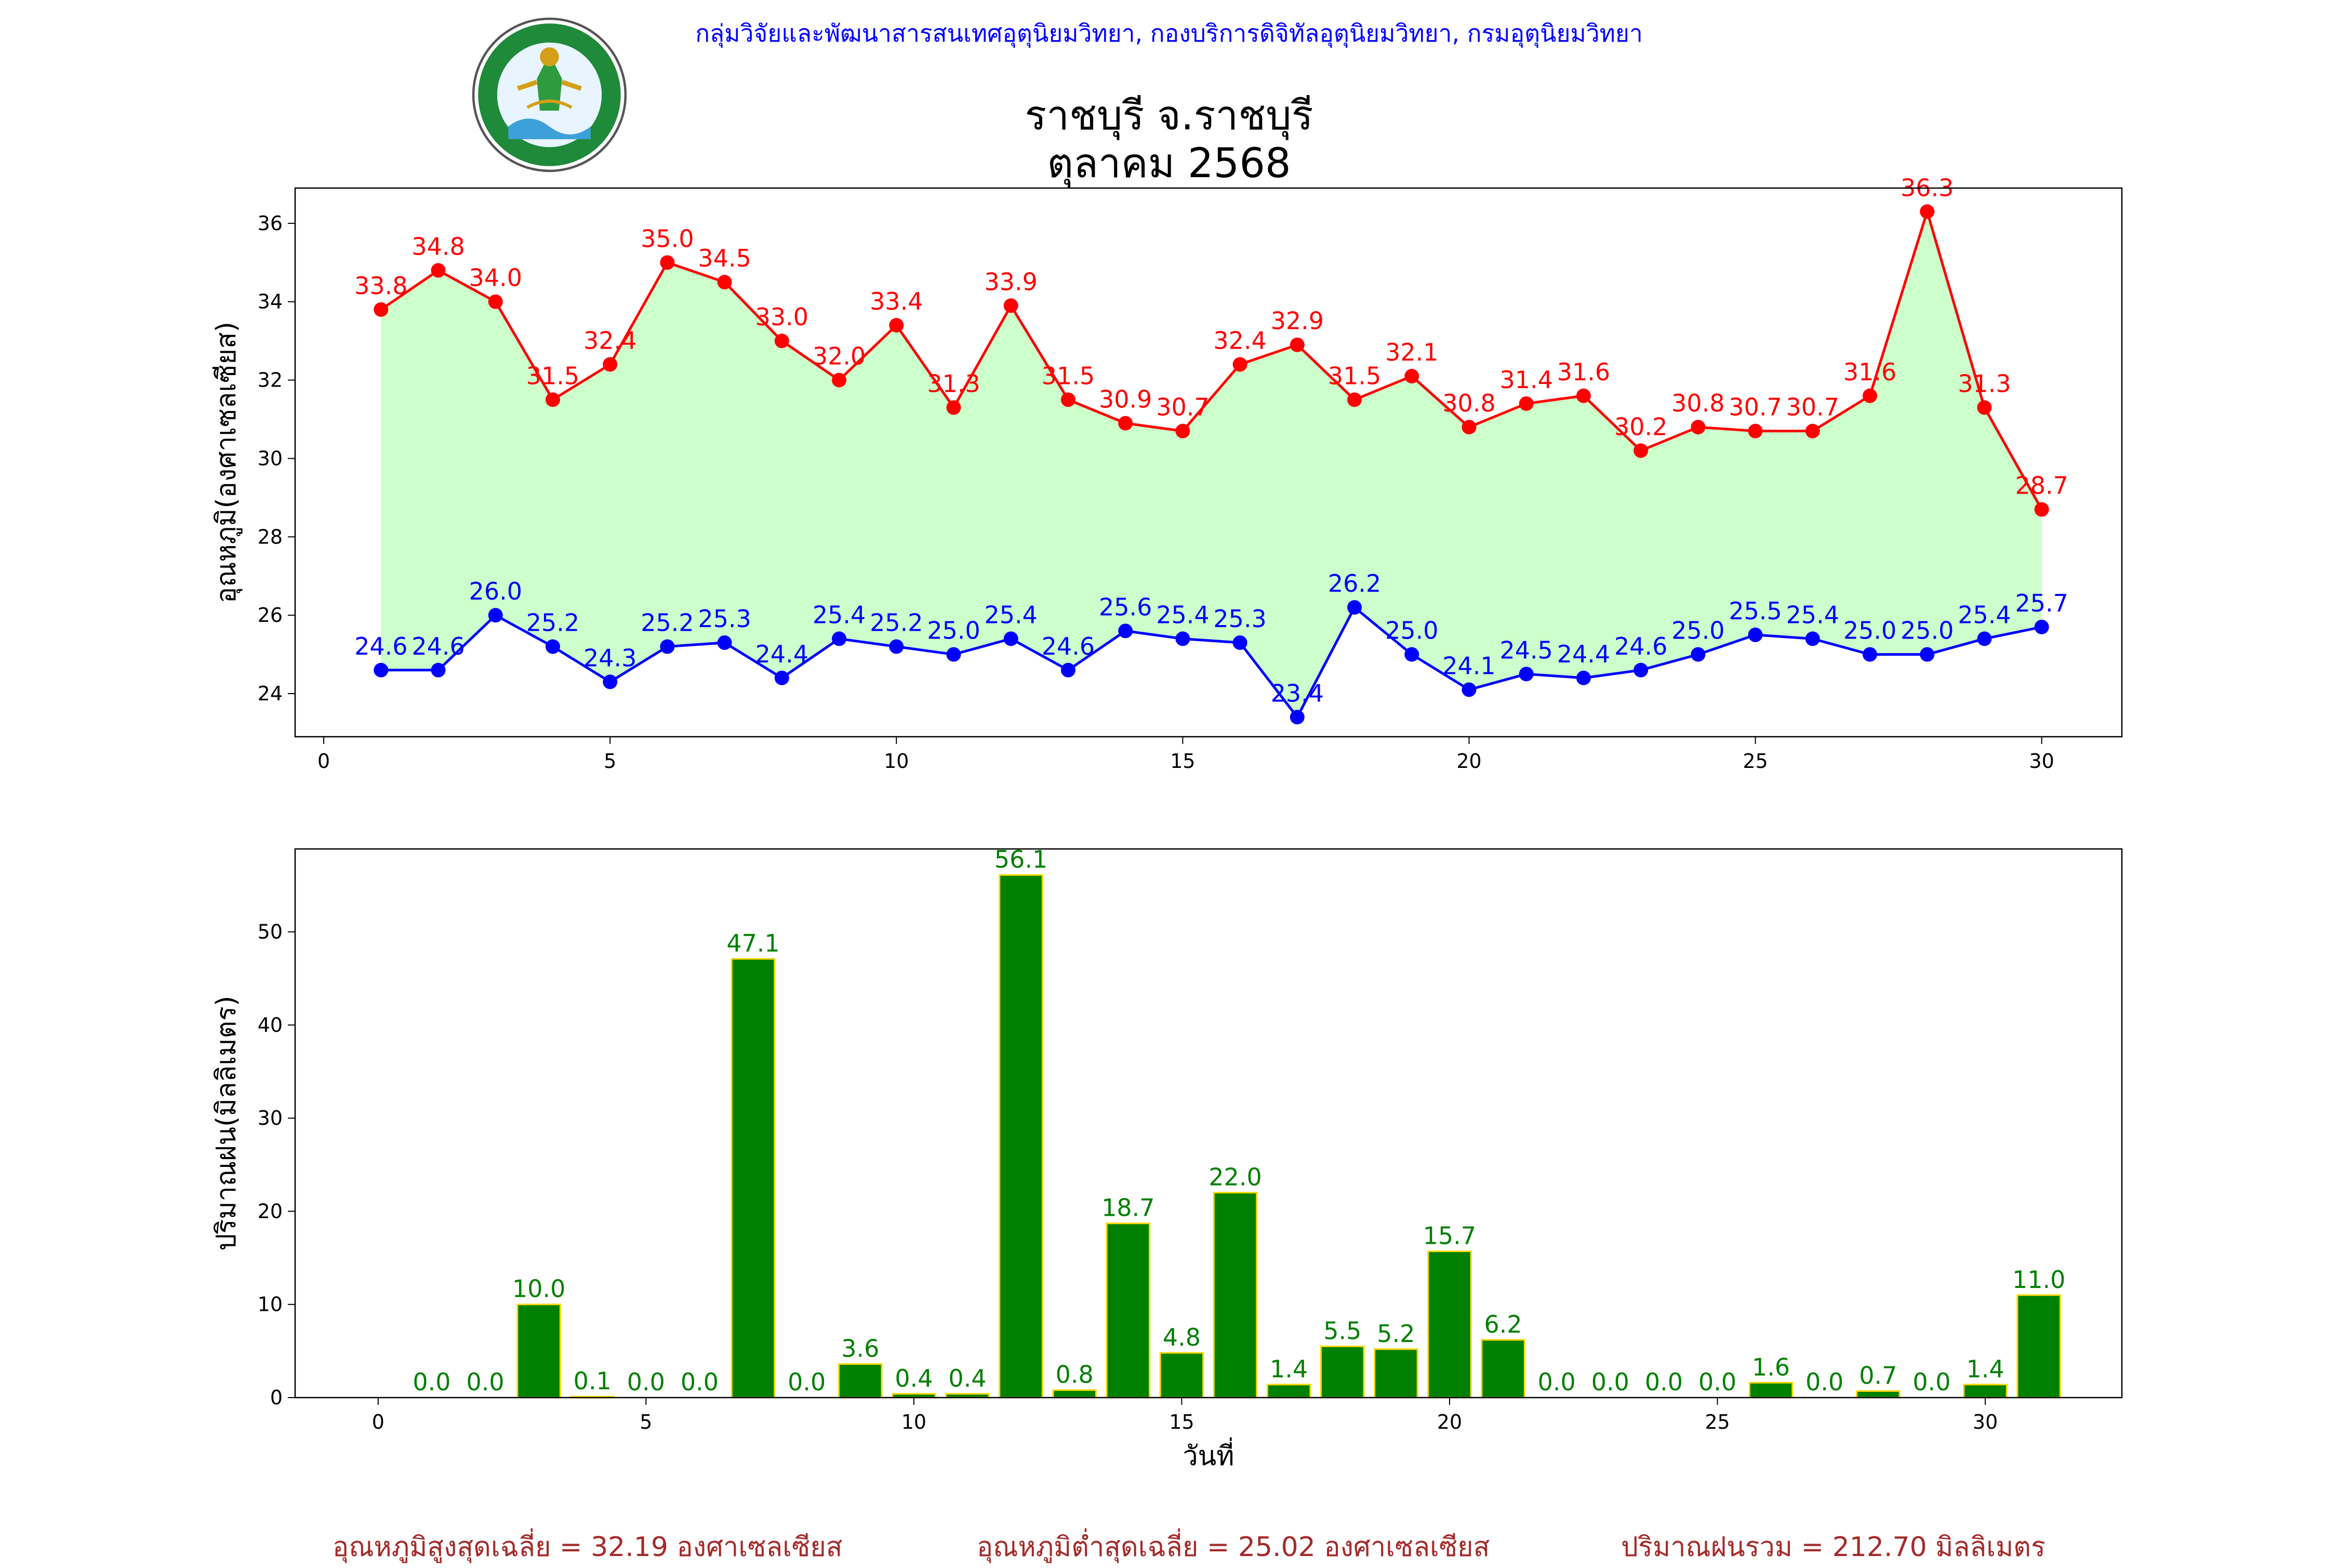  I want to click on rainfall-label: 0.4, so click(914, 1378).